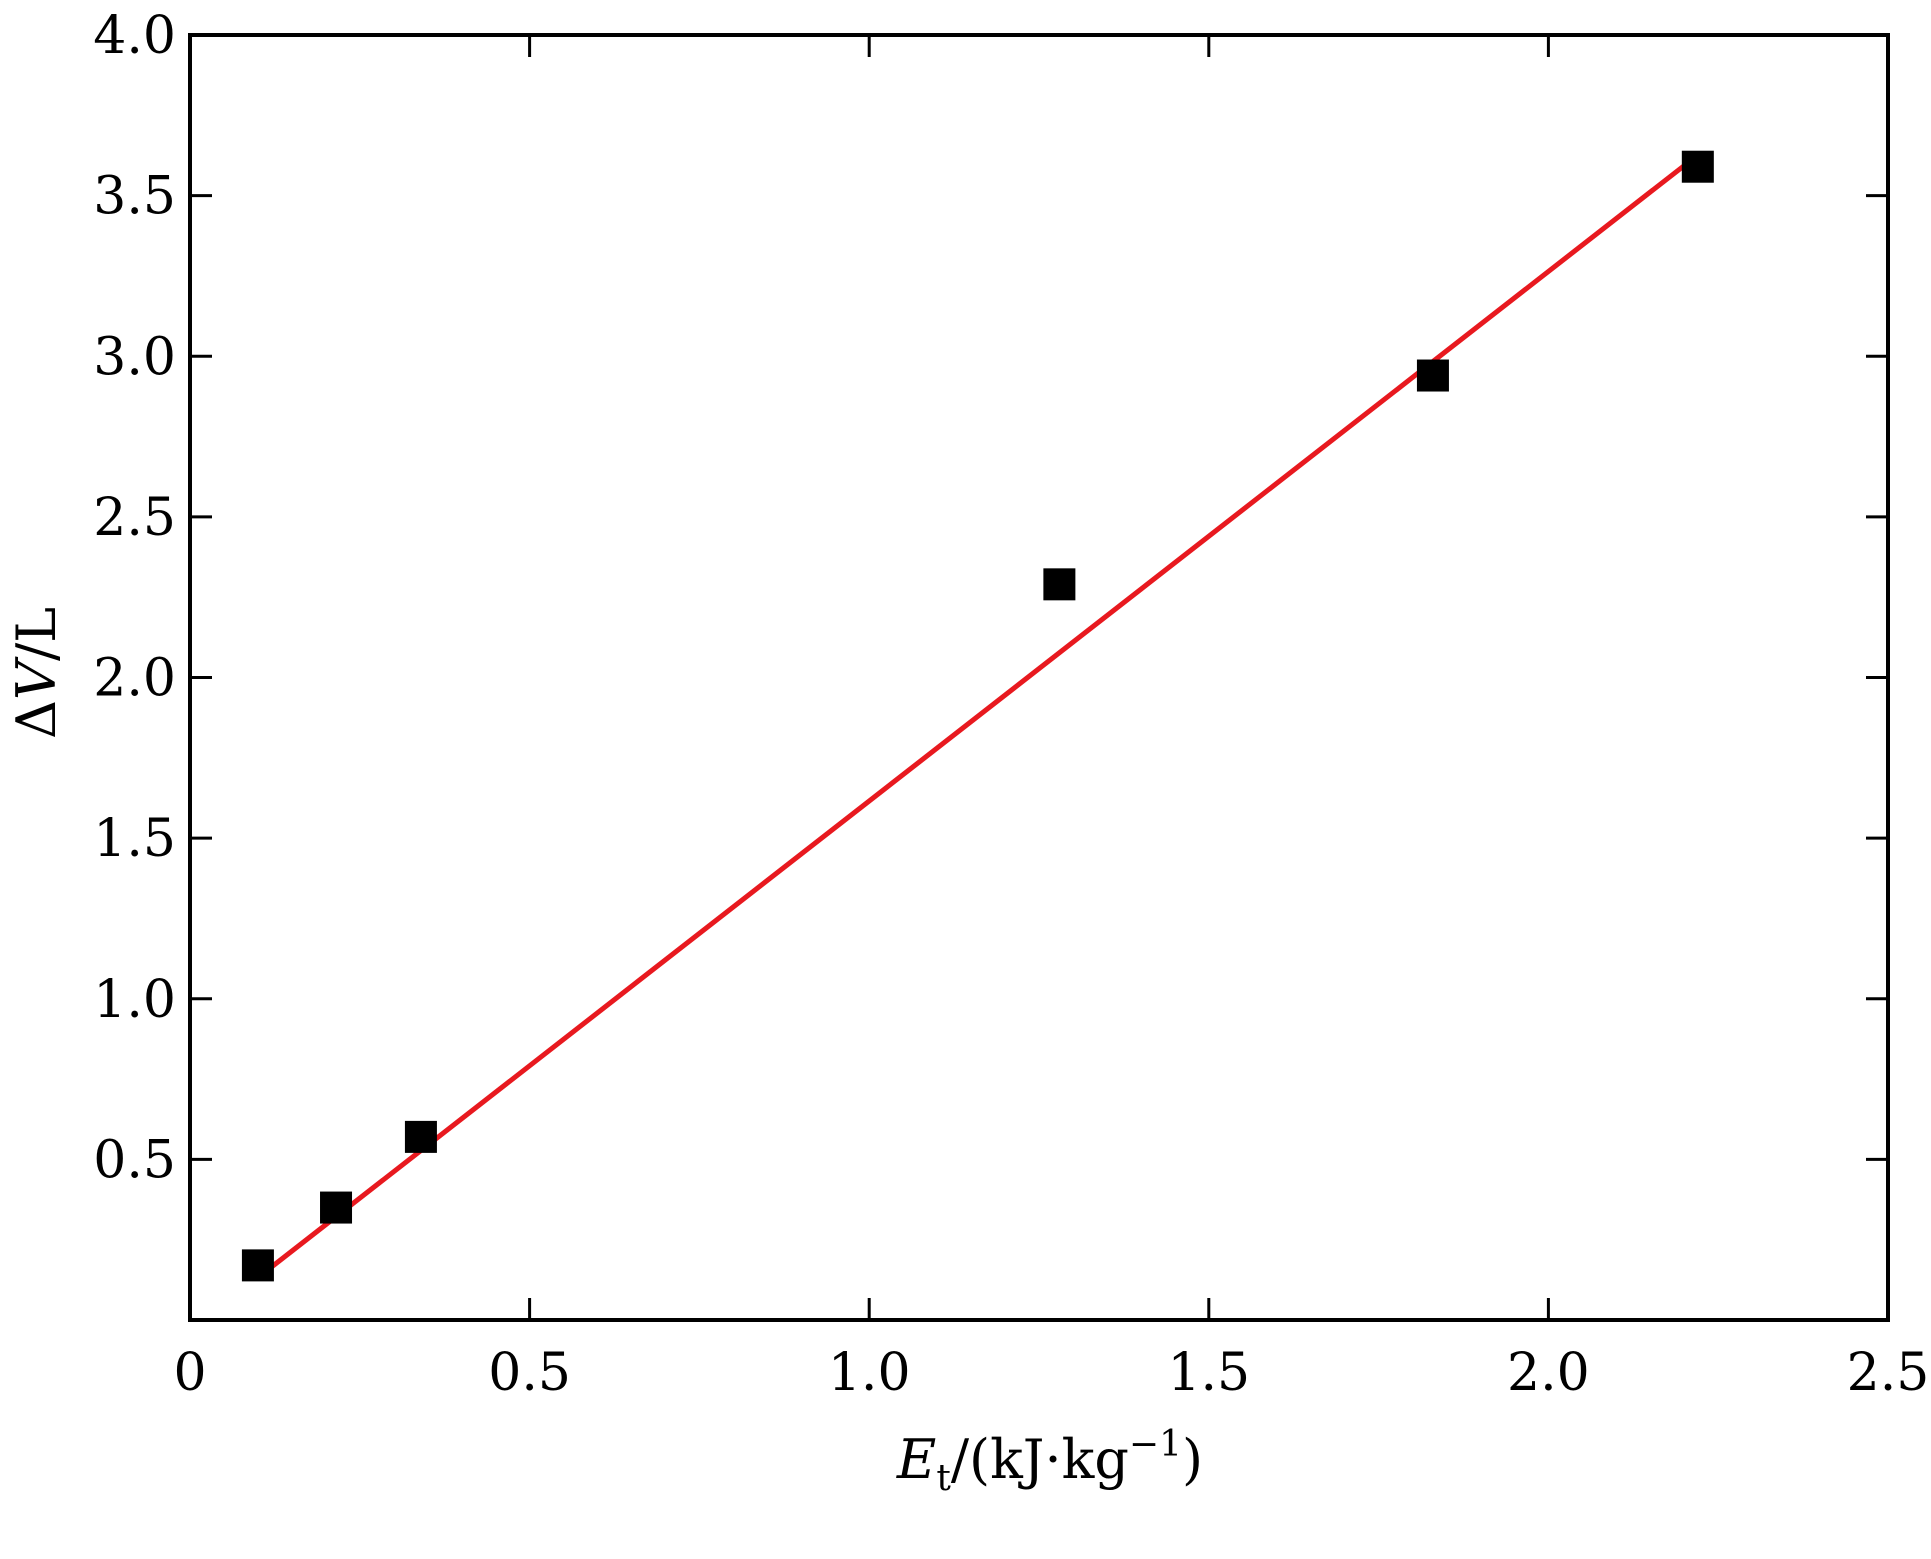 This screenshot has width=1931, height=1559. What do you see at coordinates (36, 634) in the screenshot?
I see `y-axis-title-unit: /L` at bounding box center [36, 634].